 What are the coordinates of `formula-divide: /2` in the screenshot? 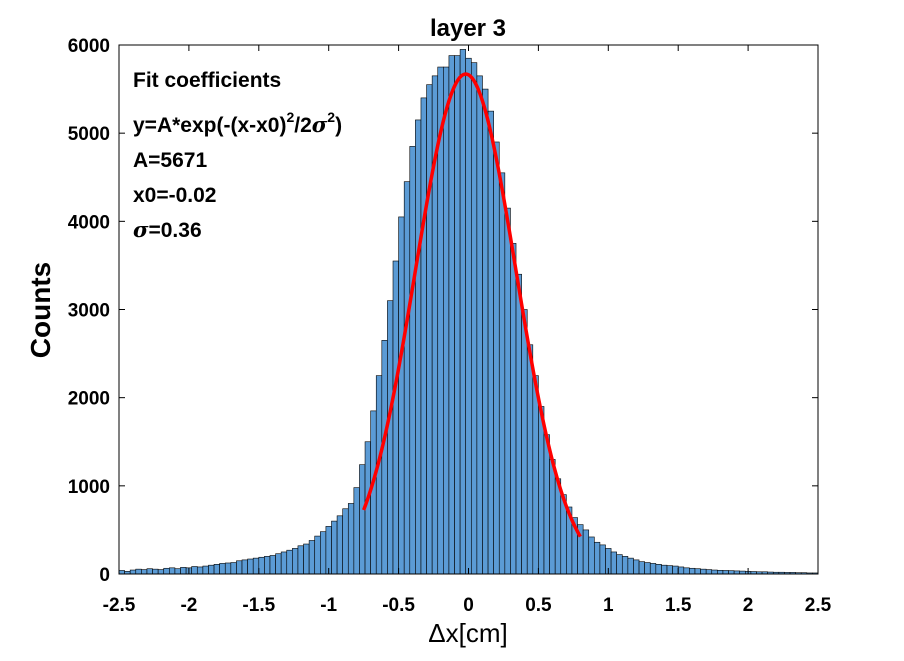 It's located at (303, 125).